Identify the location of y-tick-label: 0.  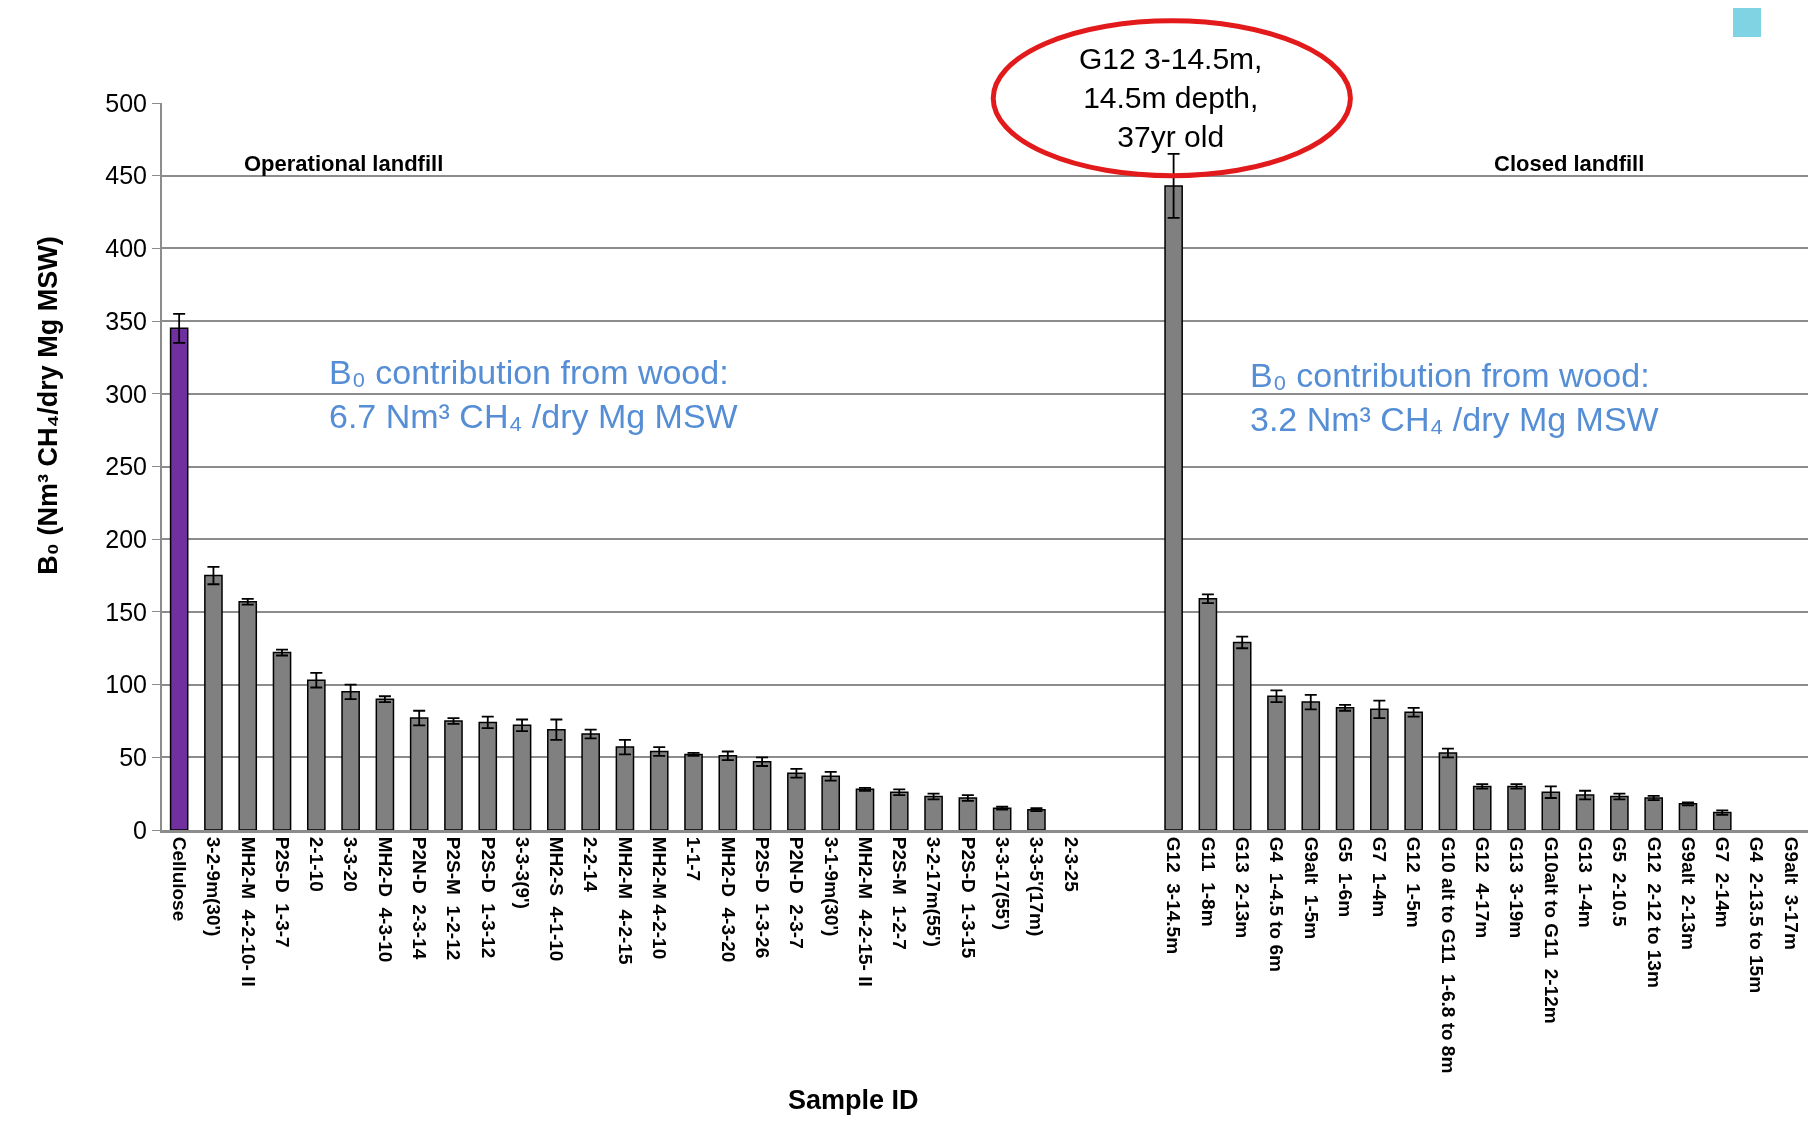
(140, 829).